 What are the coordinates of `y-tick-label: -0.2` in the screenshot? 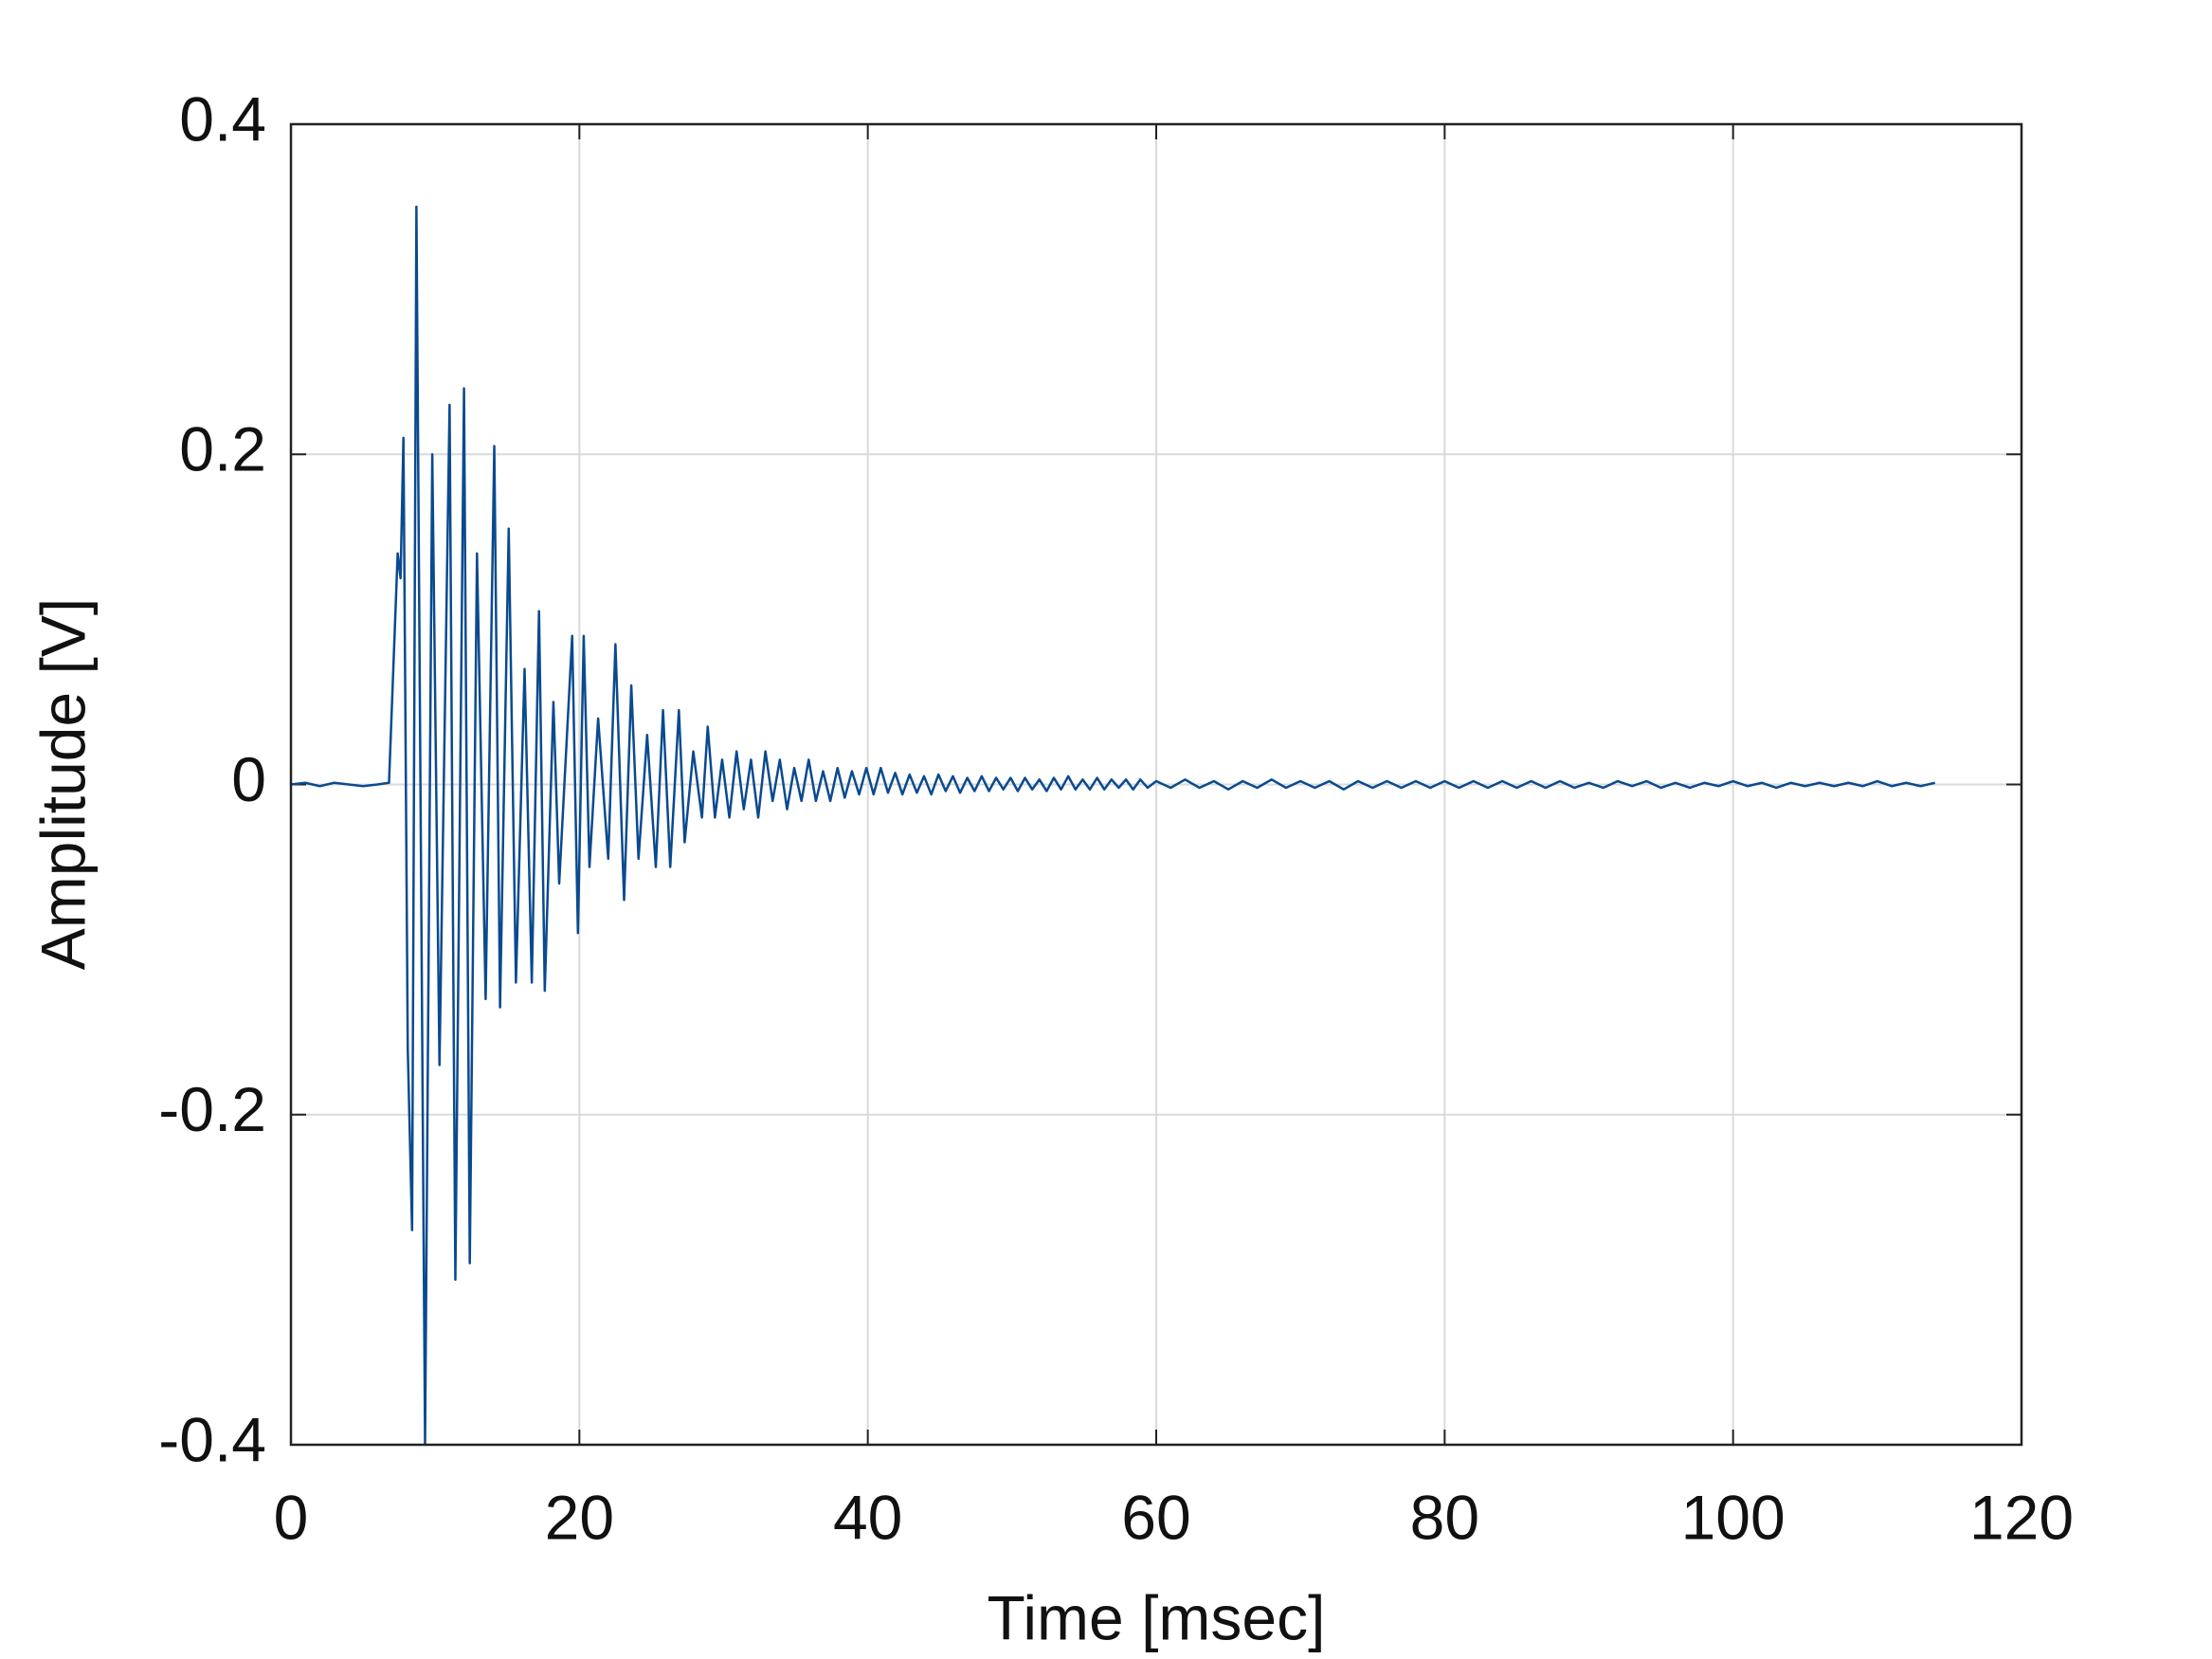 It's located at (212, 1109).